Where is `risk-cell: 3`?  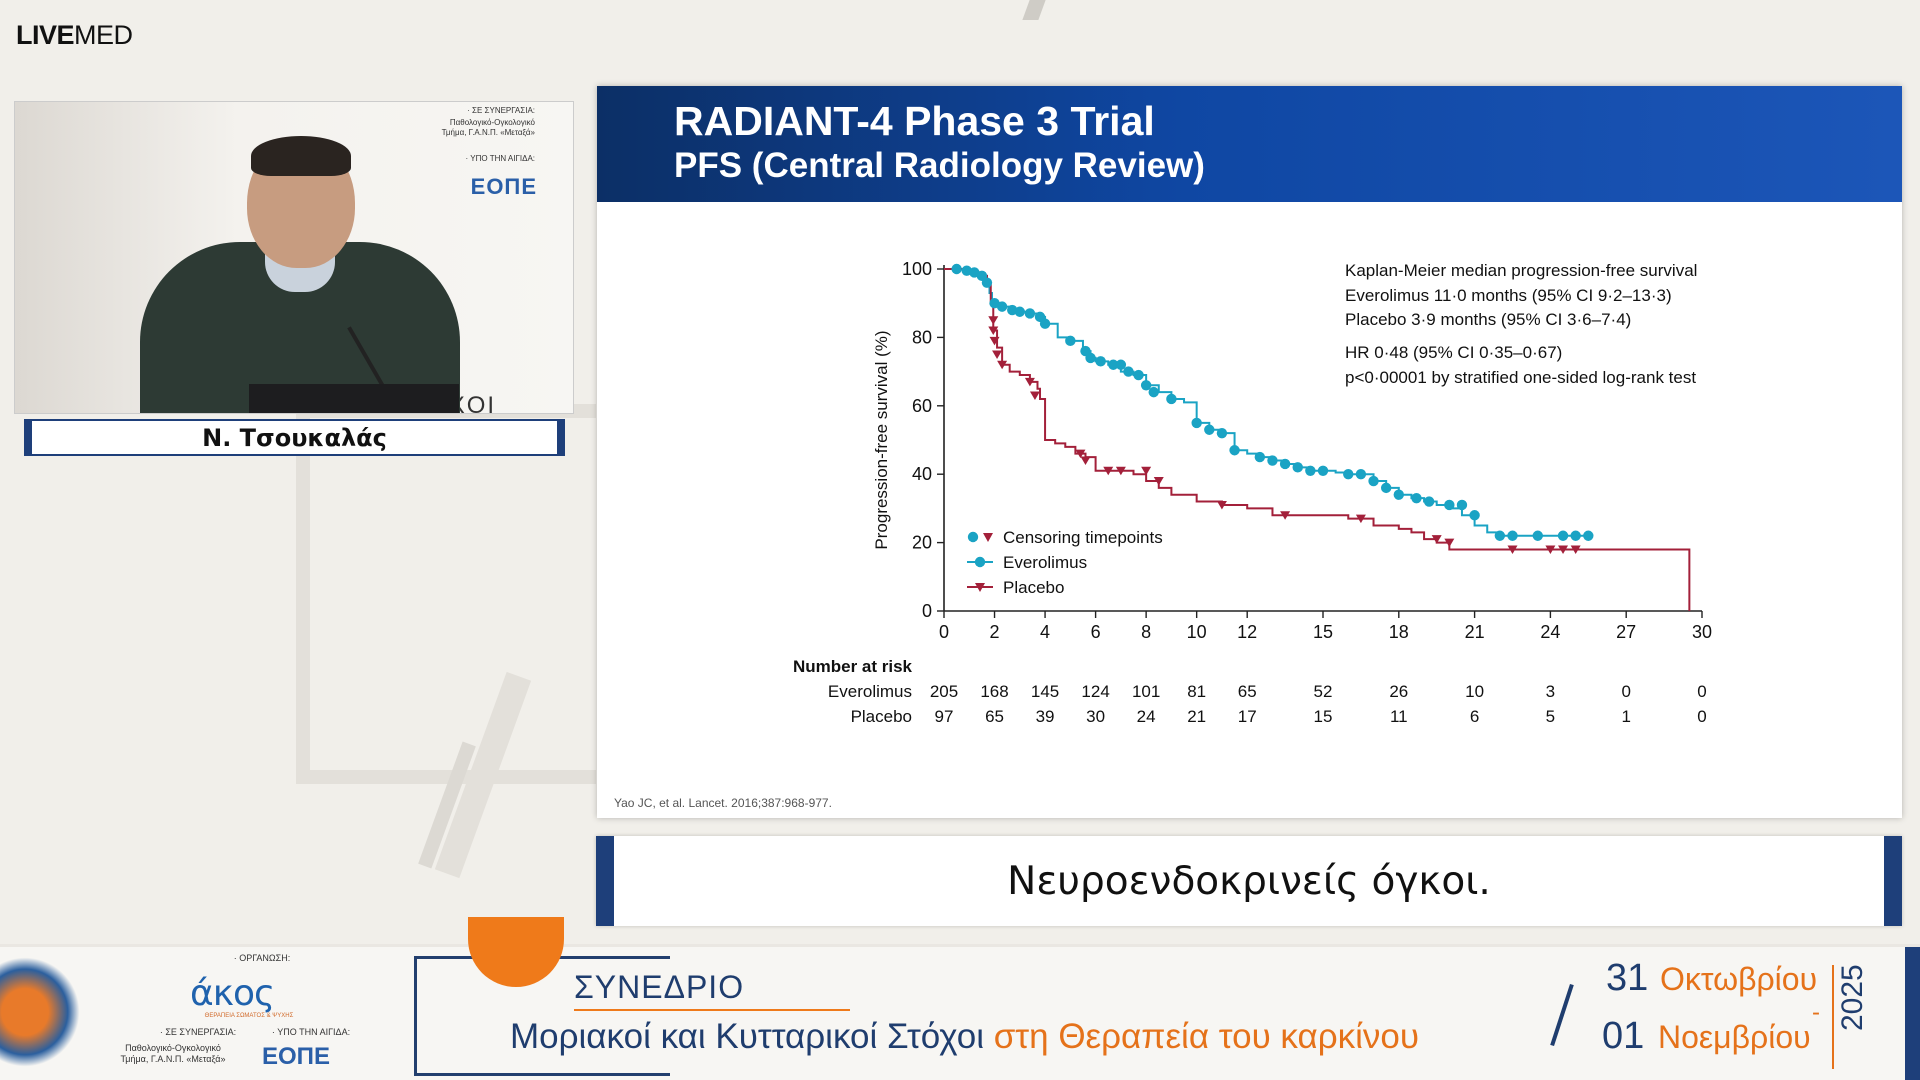 risk-cell: 3 is located at coordinates (1550, 691).